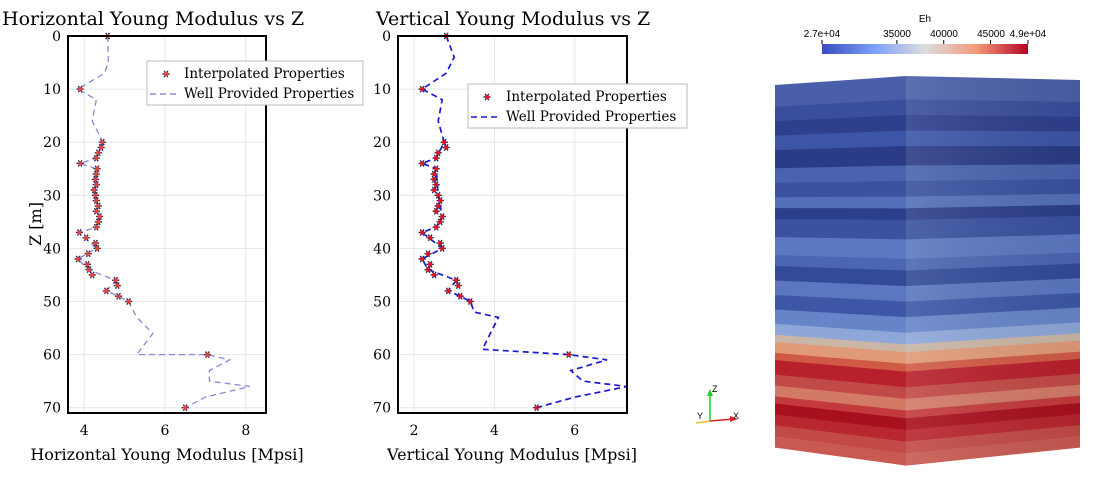 Image resolution: width=1098 pixels, height=492 pixels. I want to click on legend-label-well: Well Provided Properties, so click(269, 94).